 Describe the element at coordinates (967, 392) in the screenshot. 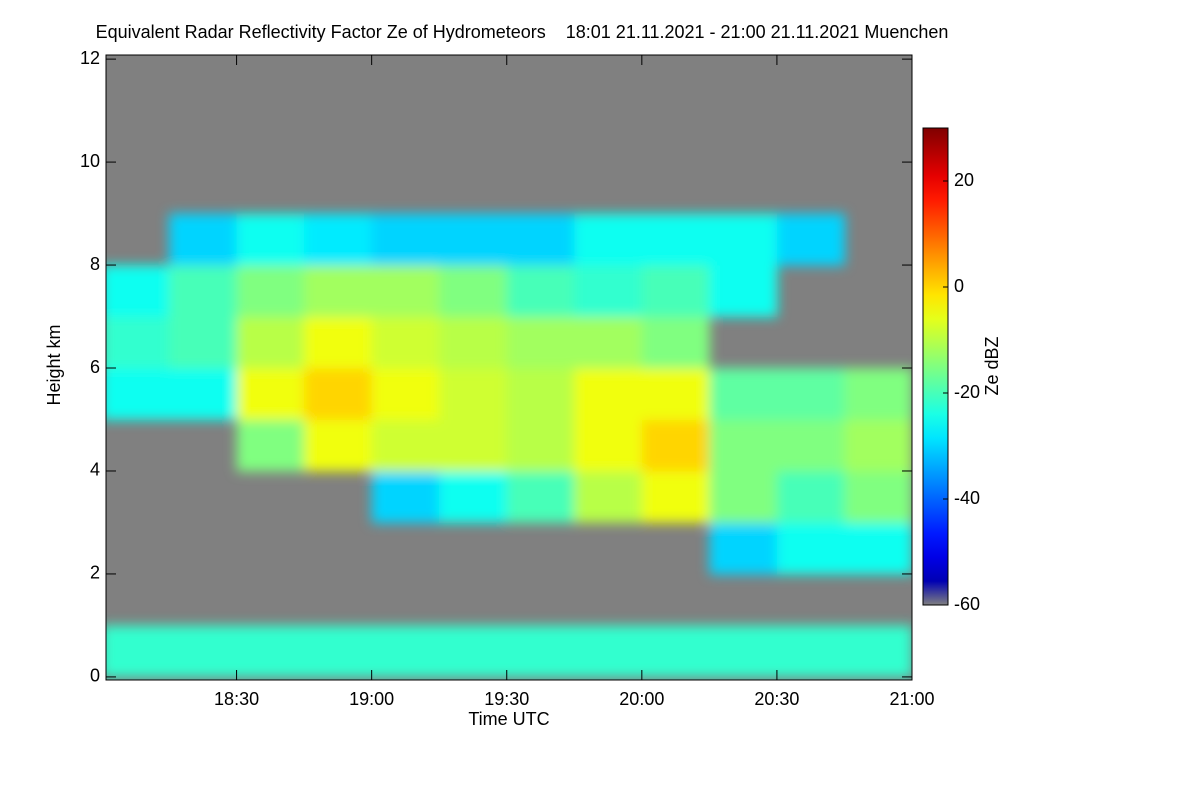

I see `colorbar-tick-label: -20` at that location.